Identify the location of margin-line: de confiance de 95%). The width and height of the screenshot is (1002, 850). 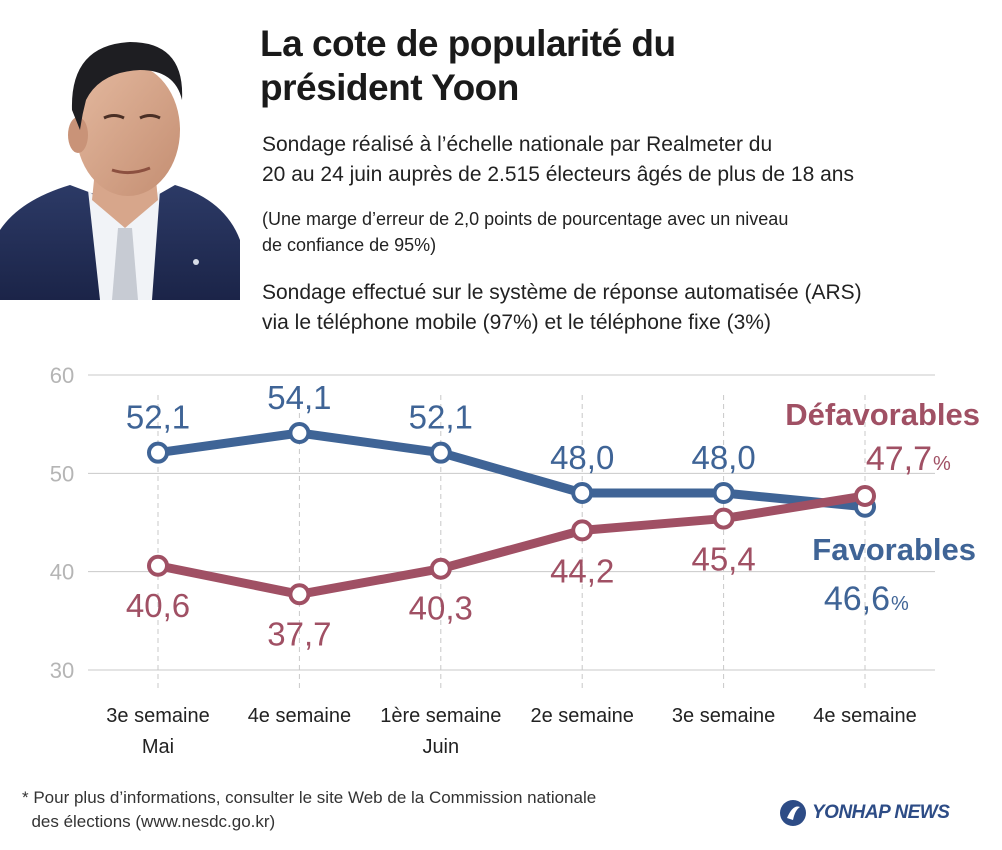
(349, 245).